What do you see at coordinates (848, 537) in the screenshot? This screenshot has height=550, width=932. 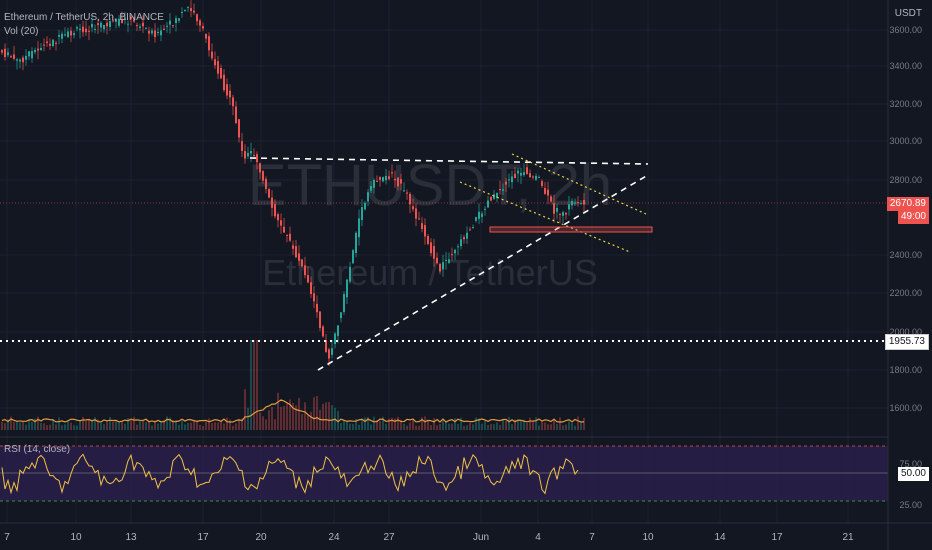 I see `time-tick: 21` at bounding box center [848, 537].